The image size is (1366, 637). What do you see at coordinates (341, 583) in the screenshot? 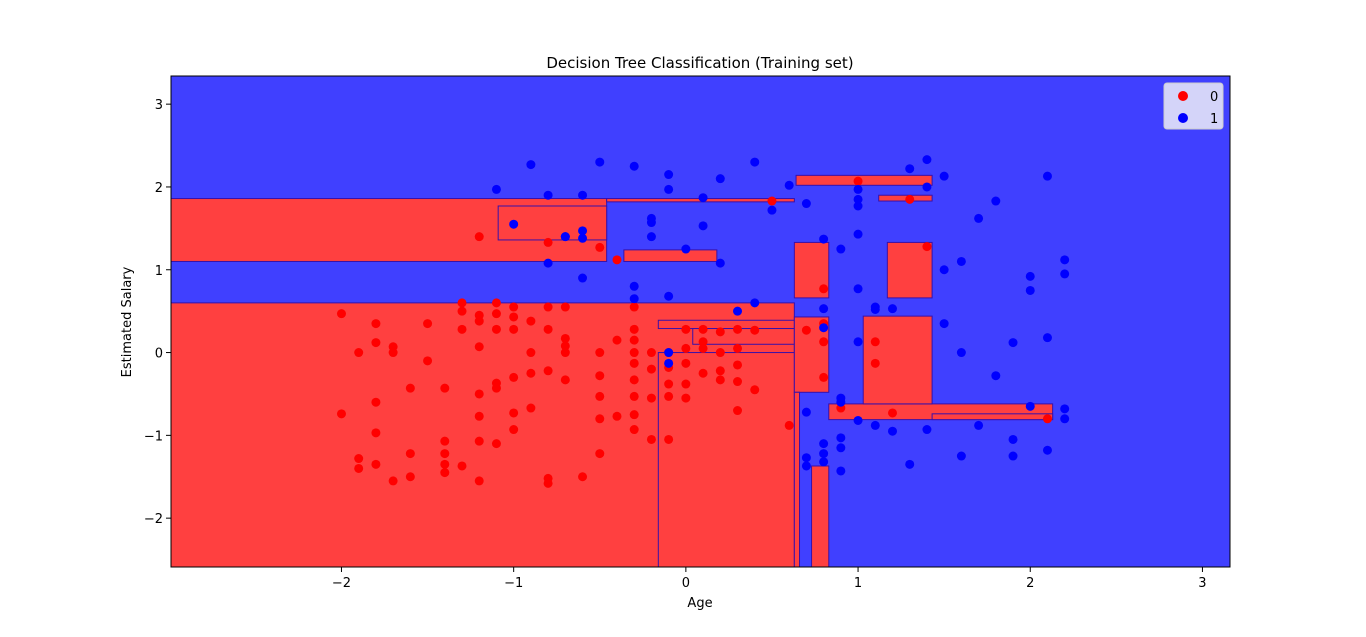
I see `x-tick-label: −2` at bounding box center [341, 583].